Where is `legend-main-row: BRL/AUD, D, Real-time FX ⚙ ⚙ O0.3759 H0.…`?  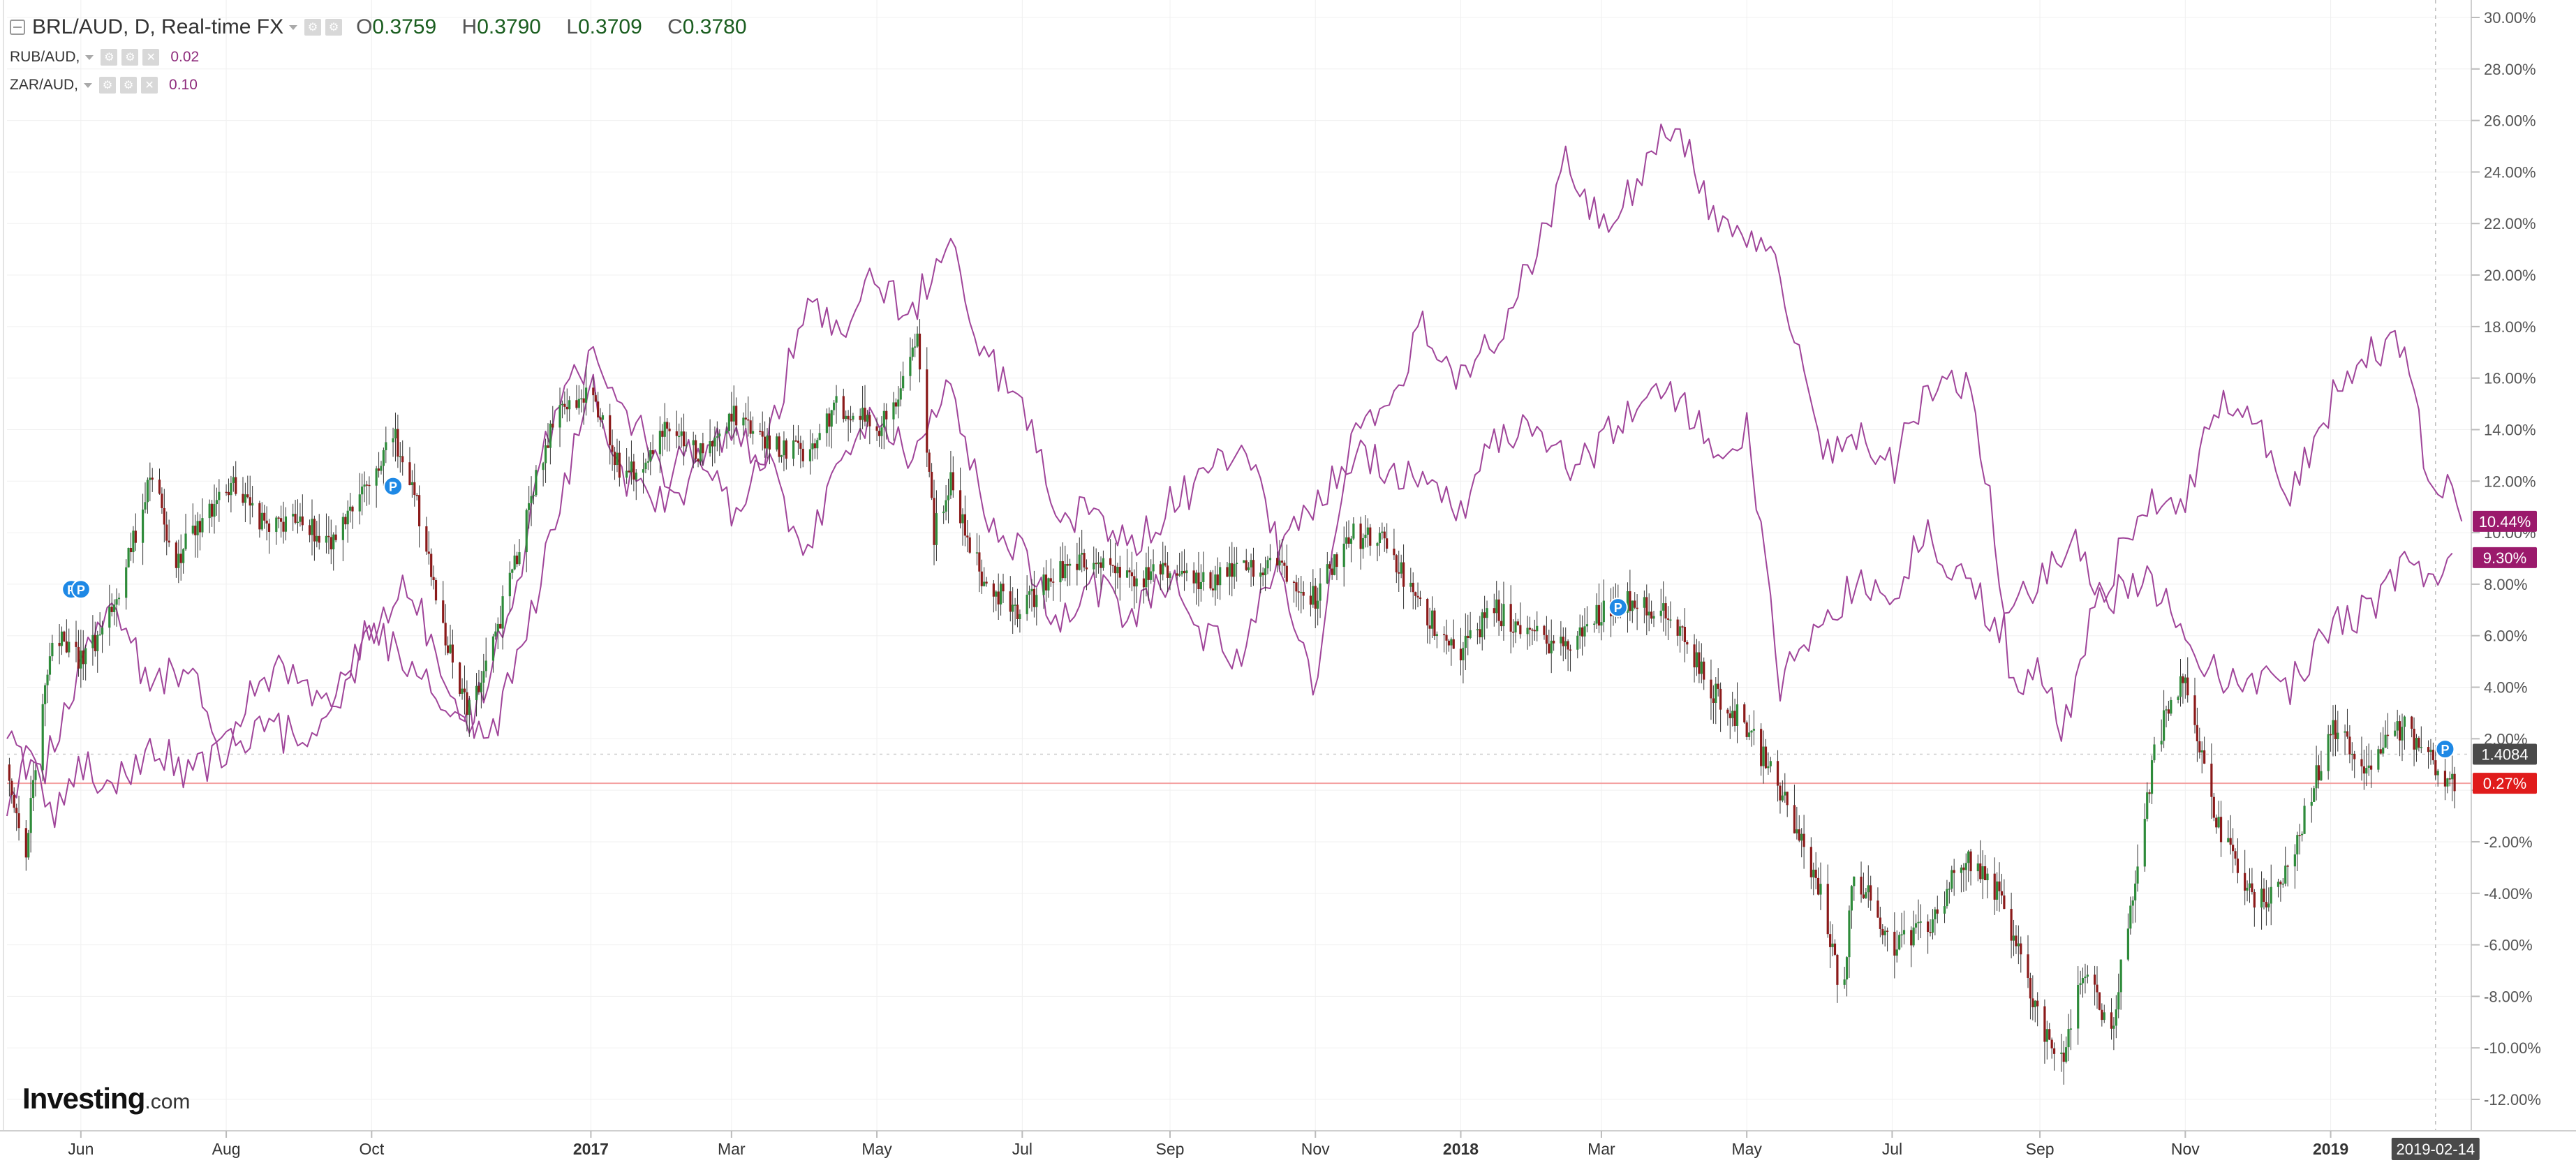
legend-main-row: BRL/AUD, D, Real-time FX ⚙ ⚙ O0.3759 H0.… is located at coordinates (388, 27).